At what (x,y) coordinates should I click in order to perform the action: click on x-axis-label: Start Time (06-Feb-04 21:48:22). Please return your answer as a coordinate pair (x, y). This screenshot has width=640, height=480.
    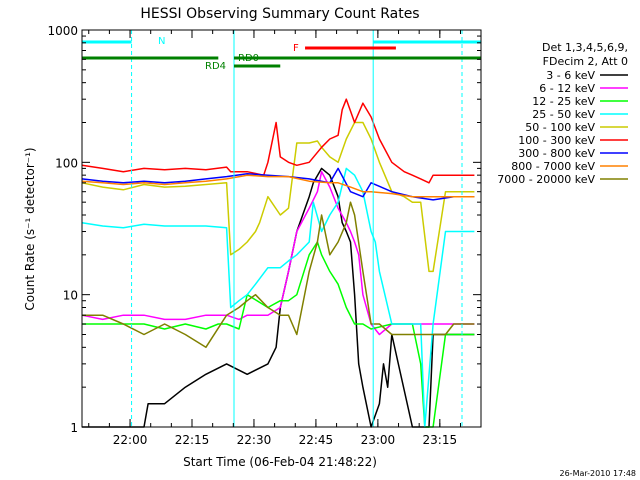
    Looking at the image, I should click on (280, 462).